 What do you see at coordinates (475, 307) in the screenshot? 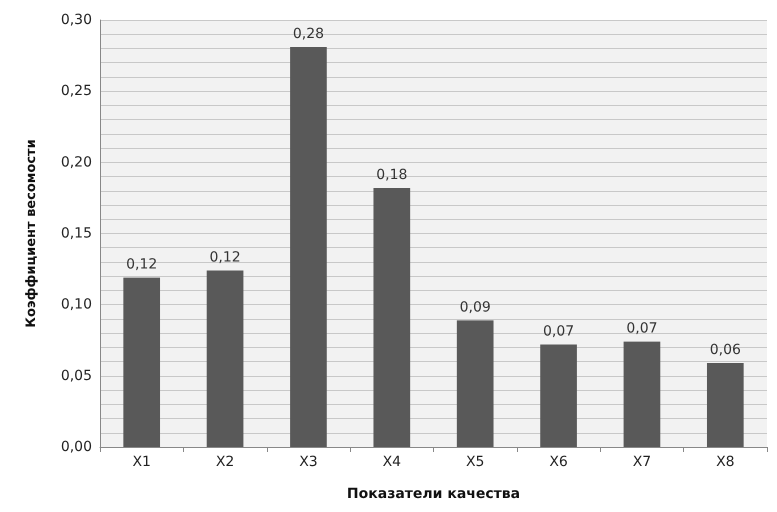
I see `data-label: 0,09` at bounding box center [475, 307].